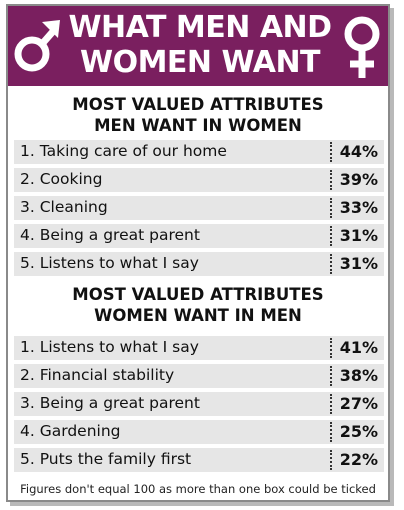 This screenshot has height=510, width=404. Describe the element at coordinates (358, 207) in the screenshot. I see `item-percent: 33%` at that location.